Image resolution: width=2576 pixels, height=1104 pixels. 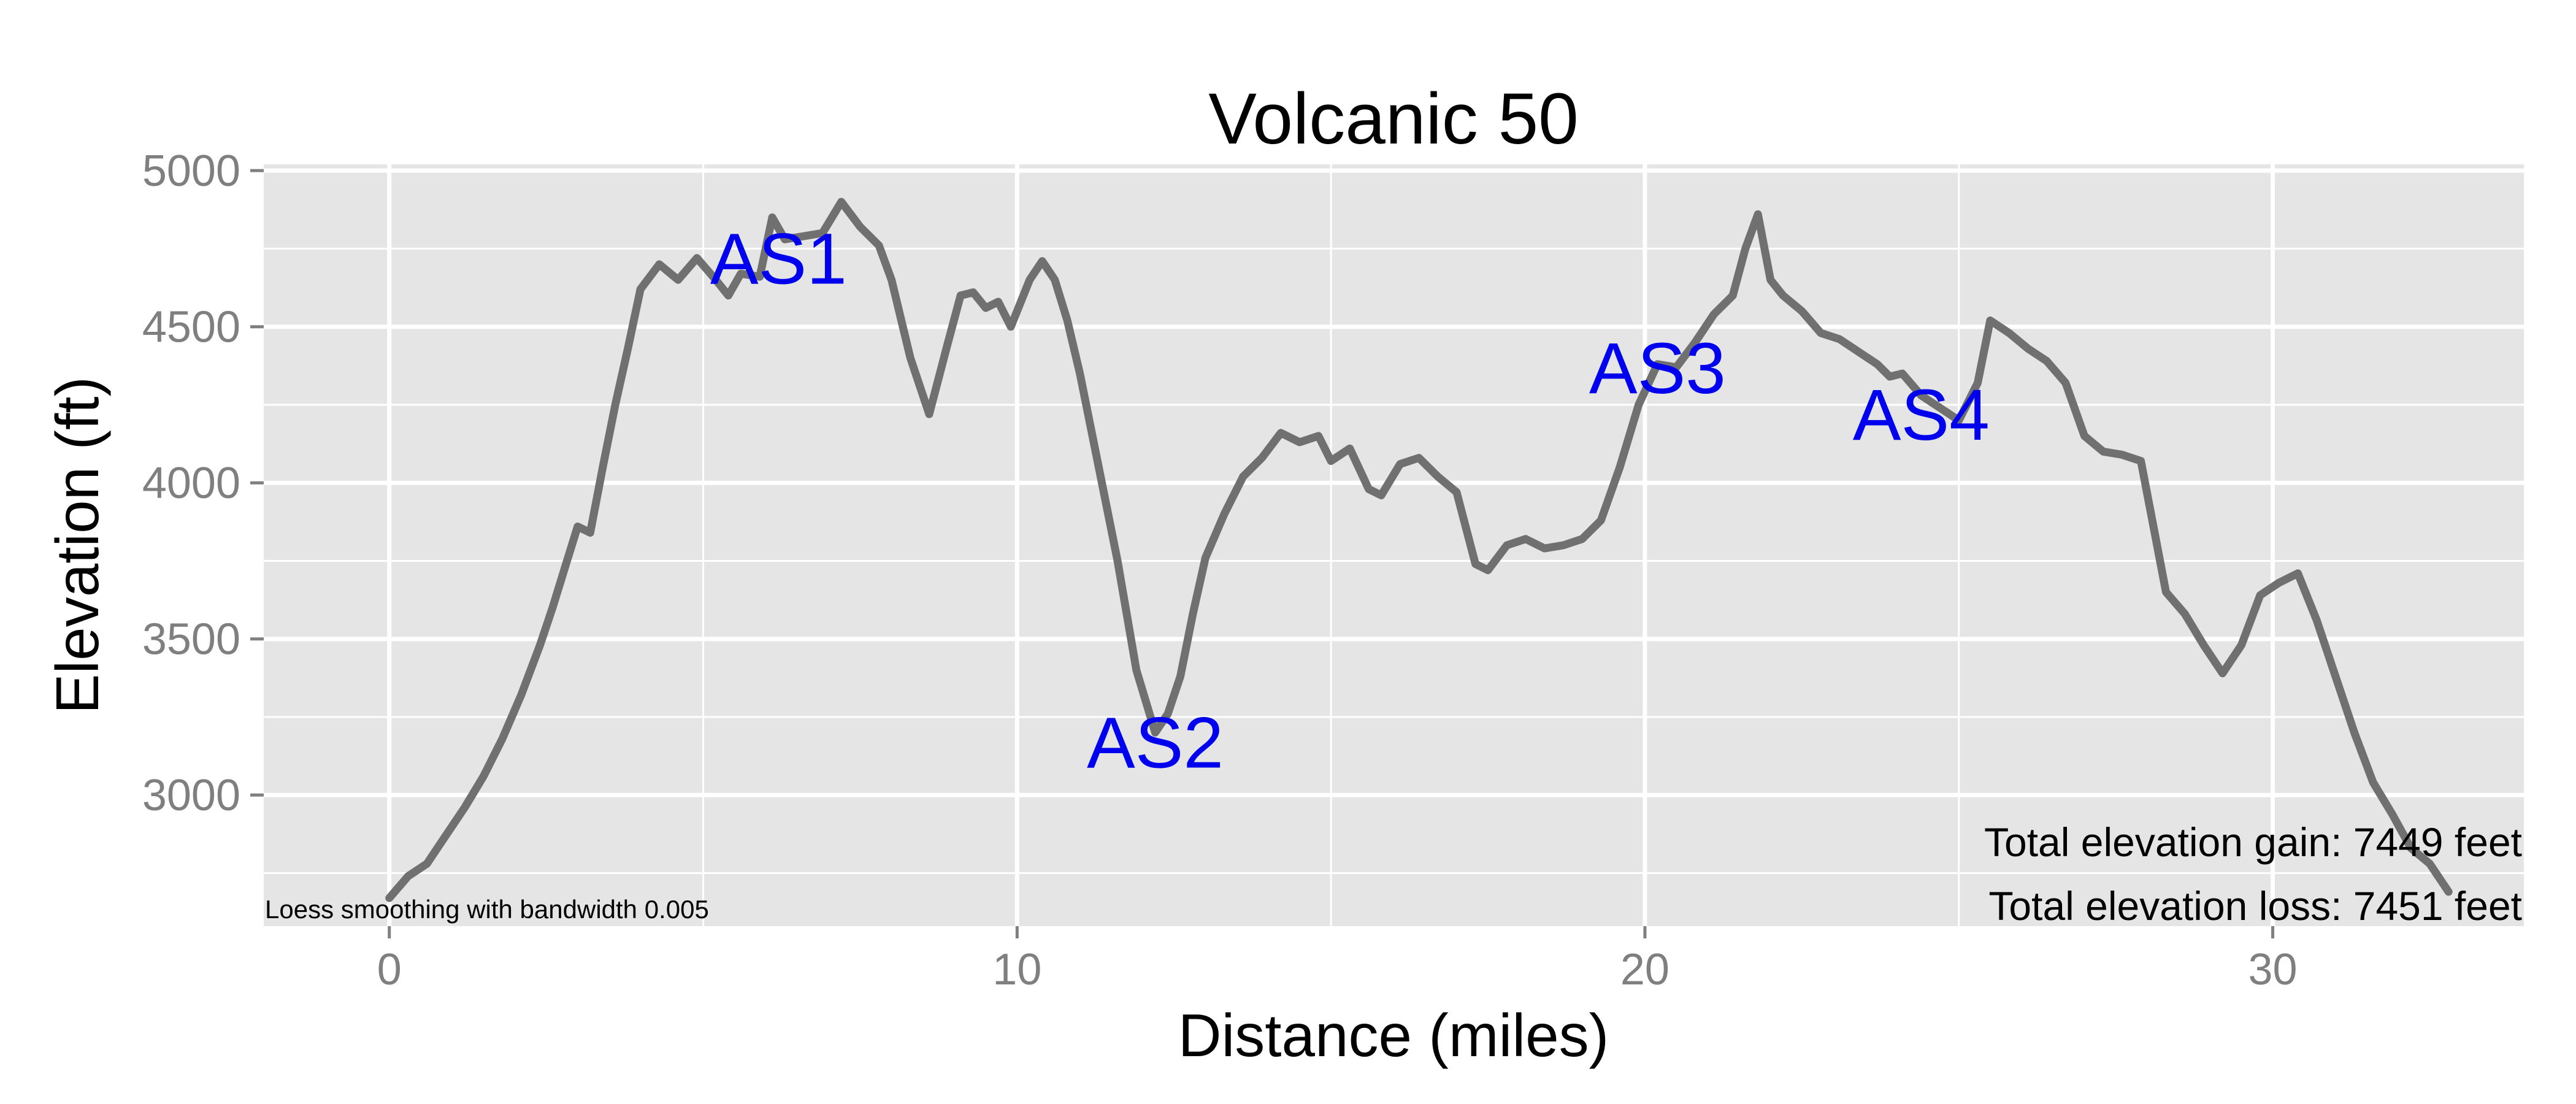 What do you see at coordinates (191, 795) in the screenshot?
I see `y-tick-label: 3000` at bounding box center [191, 795].